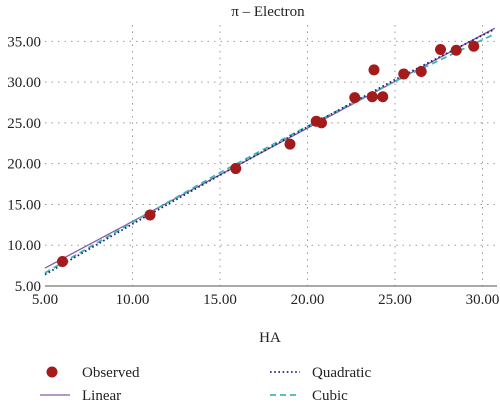  I want to click on x-tick-label: 15.00, so click(220, 300).